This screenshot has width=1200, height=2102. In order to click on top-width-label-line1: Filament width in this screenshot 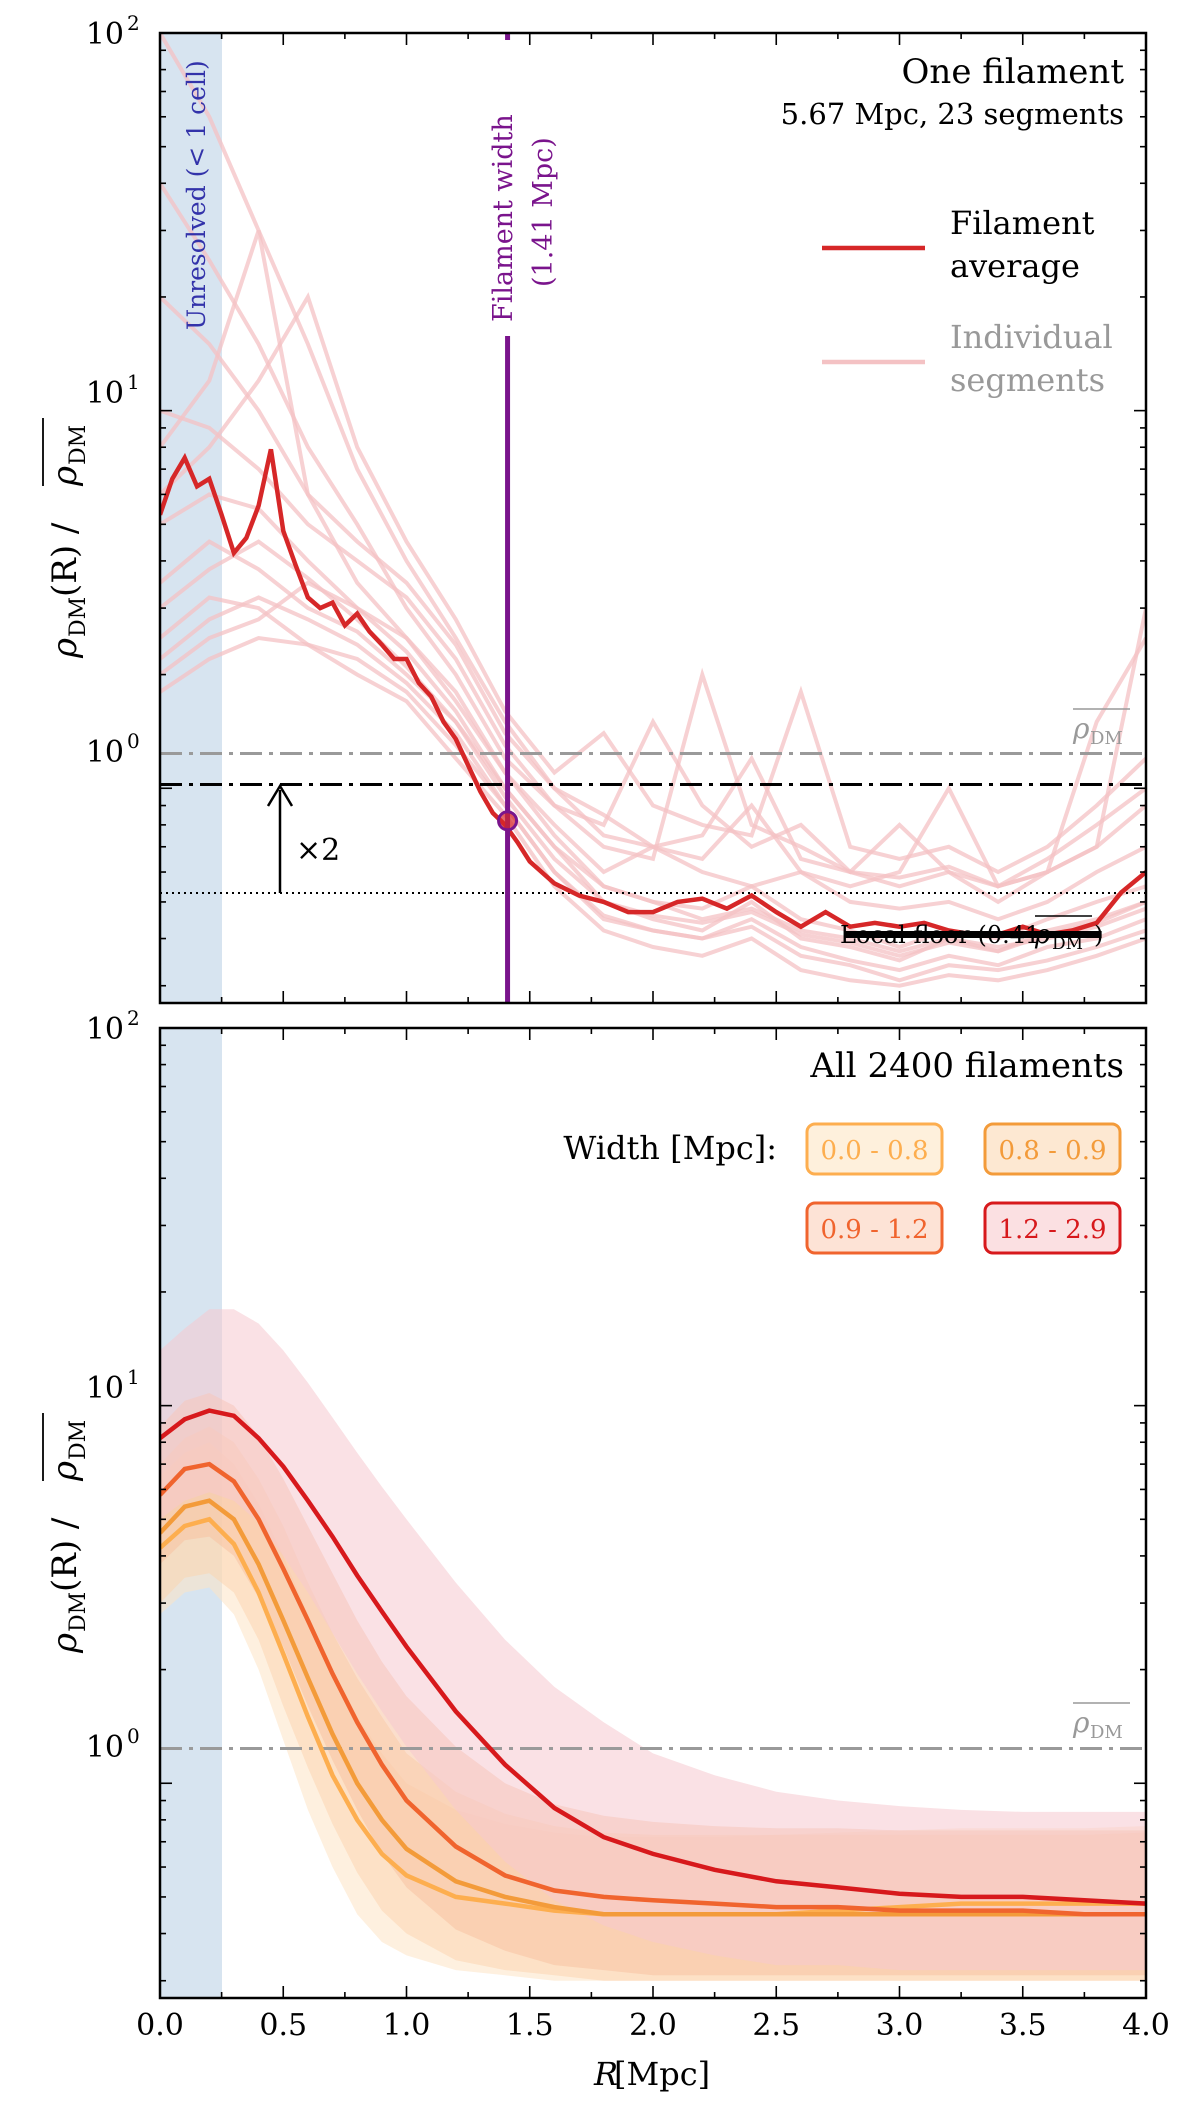, I will do `click(503, 218)`.